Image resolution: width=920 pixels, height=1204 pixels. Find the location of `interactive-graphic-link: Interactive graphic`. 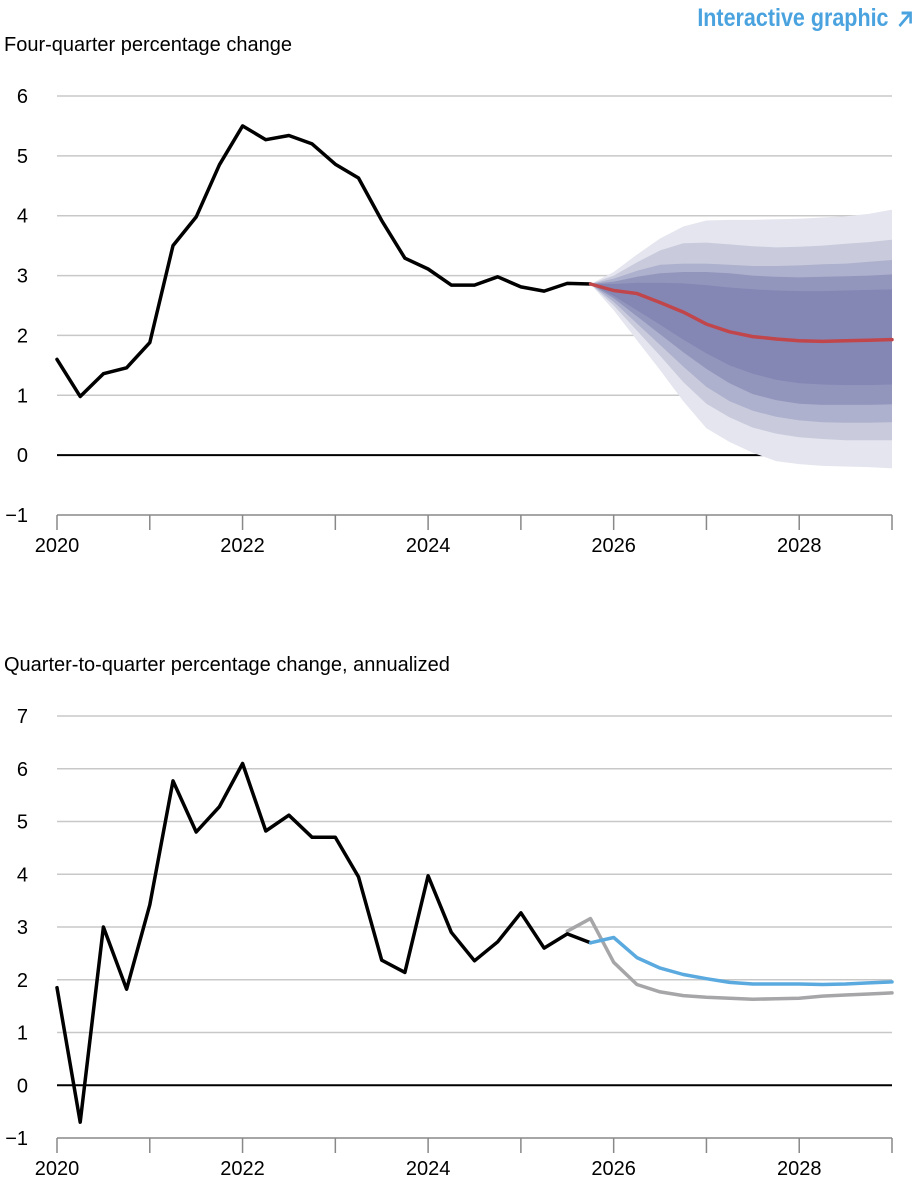

interactive-graphic-link: Interactive graphic is located at coordinates (805, 18).